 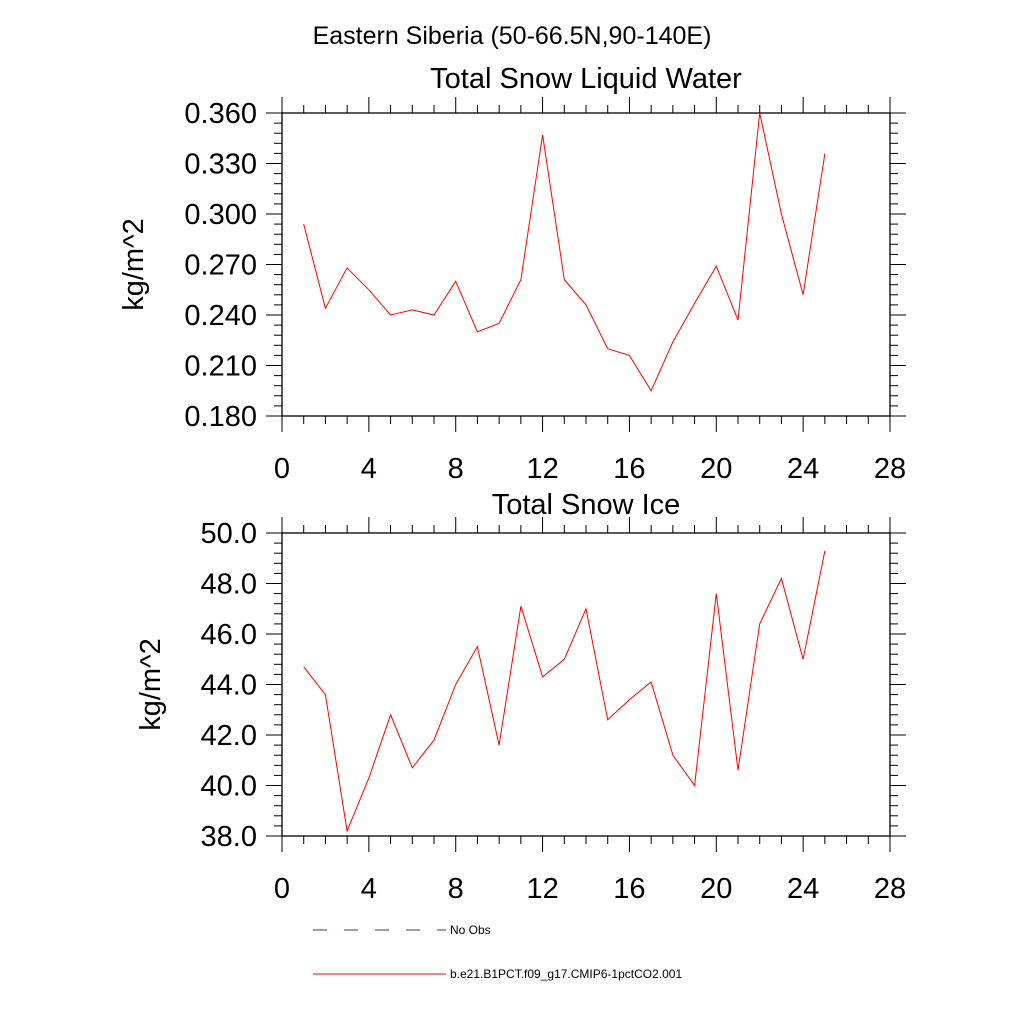 I want to click on y-tick-label: 44.0, so click(x=229, y=686).